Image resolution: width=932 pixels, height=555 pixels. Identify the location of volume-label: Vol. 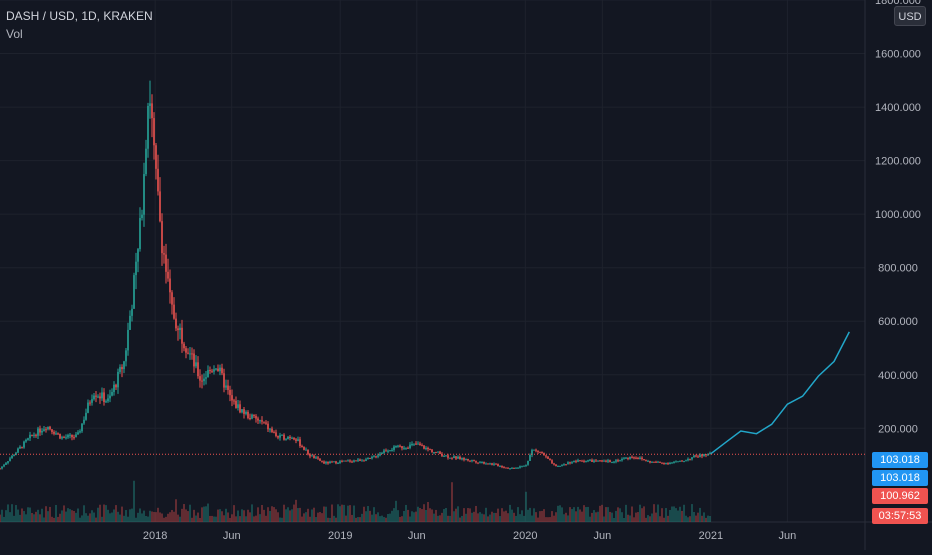
(14, 34).